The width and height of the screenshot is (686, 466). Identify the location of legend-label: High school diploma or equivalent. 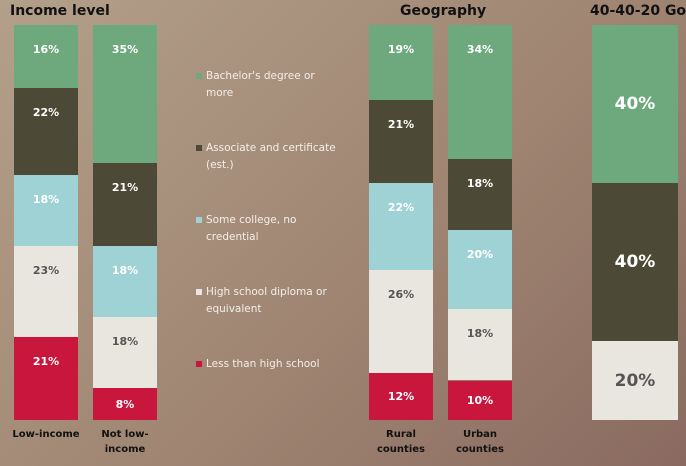
(266, 300).